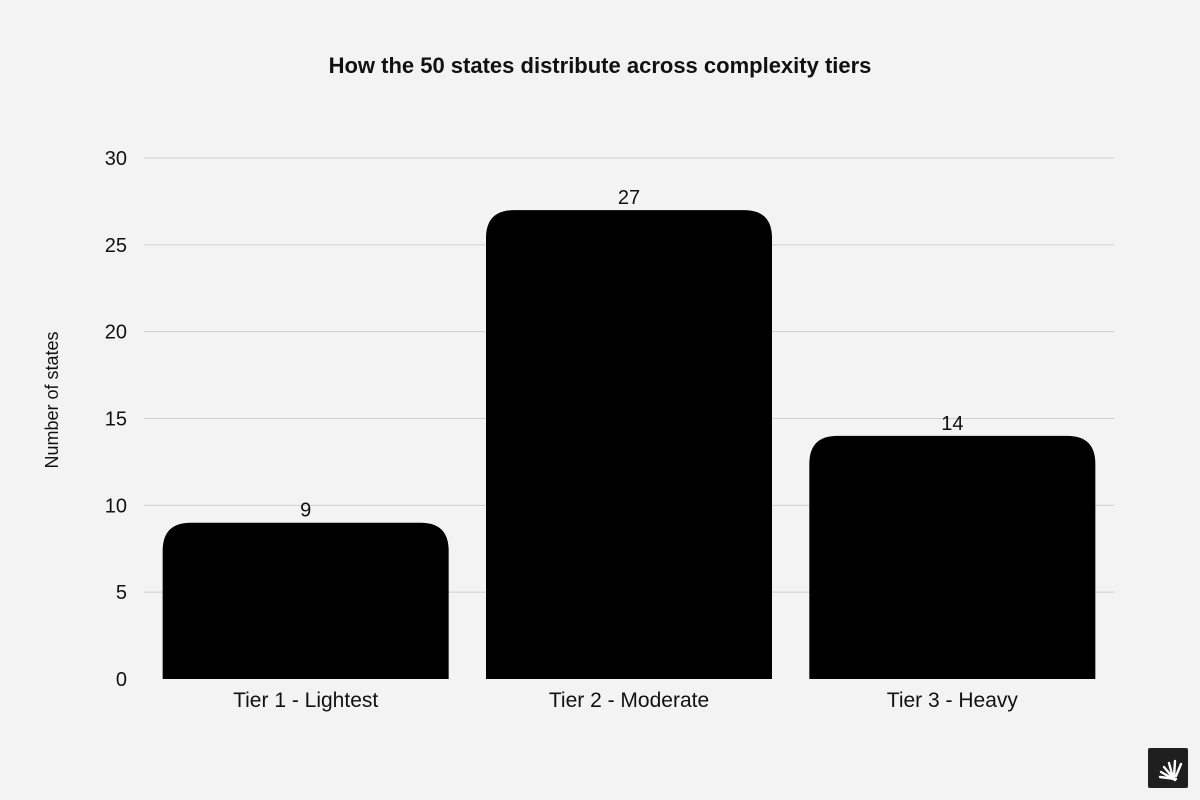  What do you see at coordinates (116, 159) in the screenshot?
I see `y-tick-label: 30` at bounding box center [116, 159].